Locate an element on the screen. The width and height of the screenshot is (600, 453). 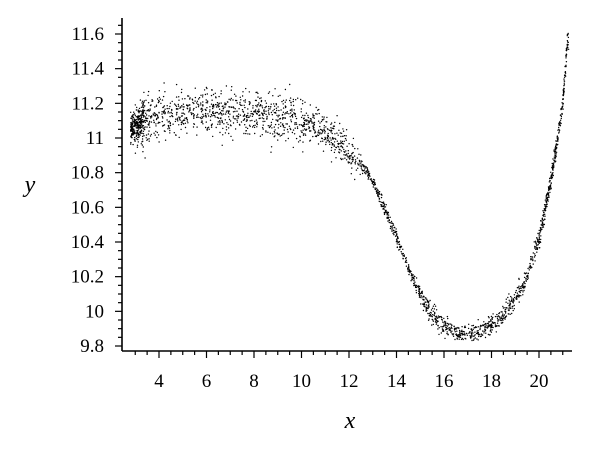
x-ticks: 4 6 8 10 12 14 16 18 20 is located at coordinates (349, 371).